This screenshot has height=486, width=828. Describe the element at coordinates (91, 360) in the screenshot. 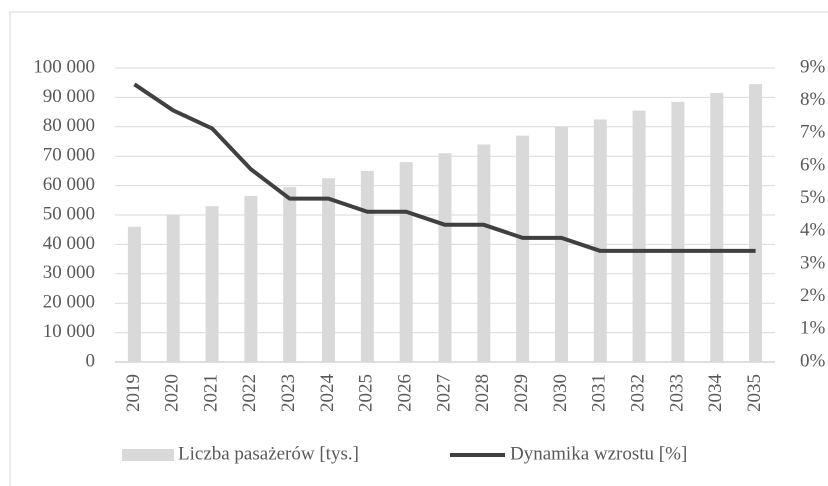

I see `y-tick-label: 0` at that location.